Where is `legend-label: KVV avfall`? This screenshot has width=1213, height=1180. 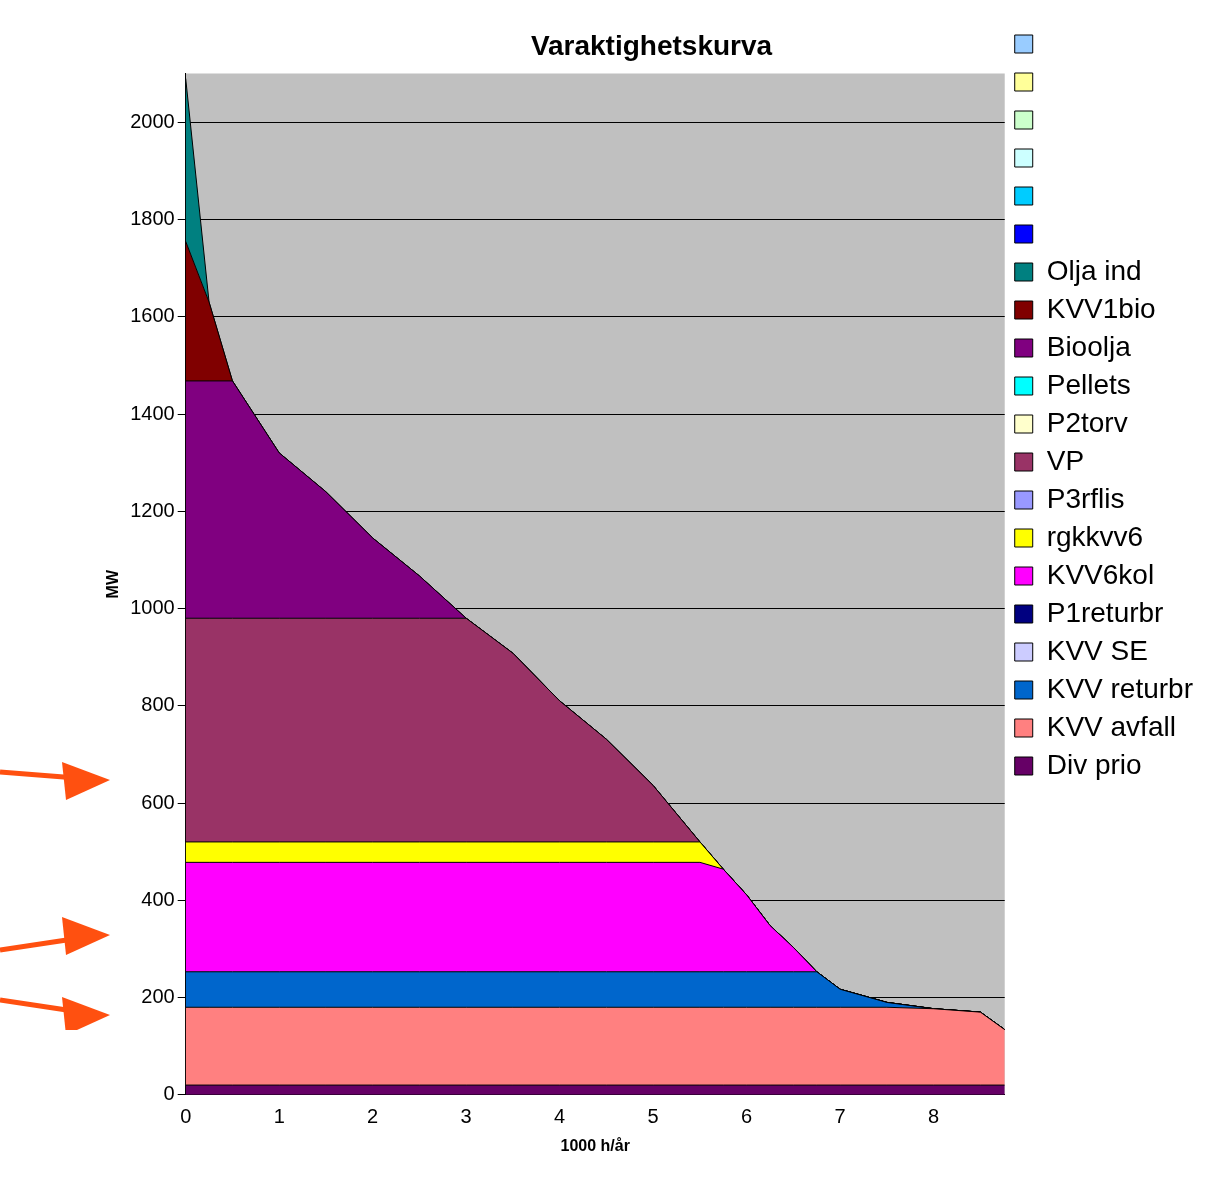 legend-label: KVV avfall is located at coordinates (1111, 726).